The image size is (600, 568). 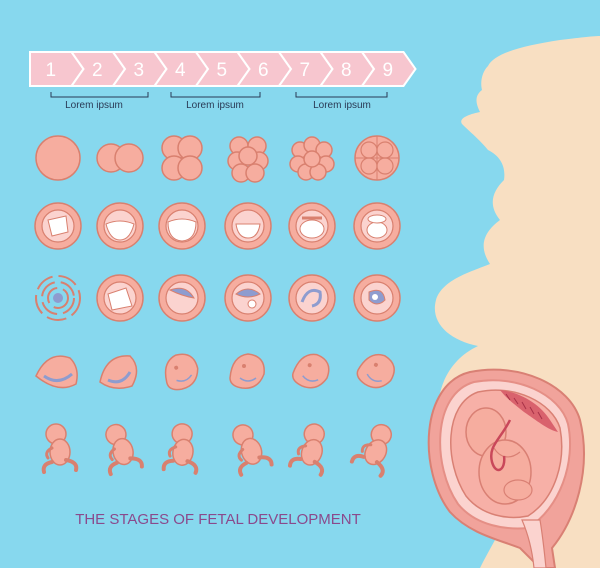 I want to click on fetus-row, so click(x=217, y=450).